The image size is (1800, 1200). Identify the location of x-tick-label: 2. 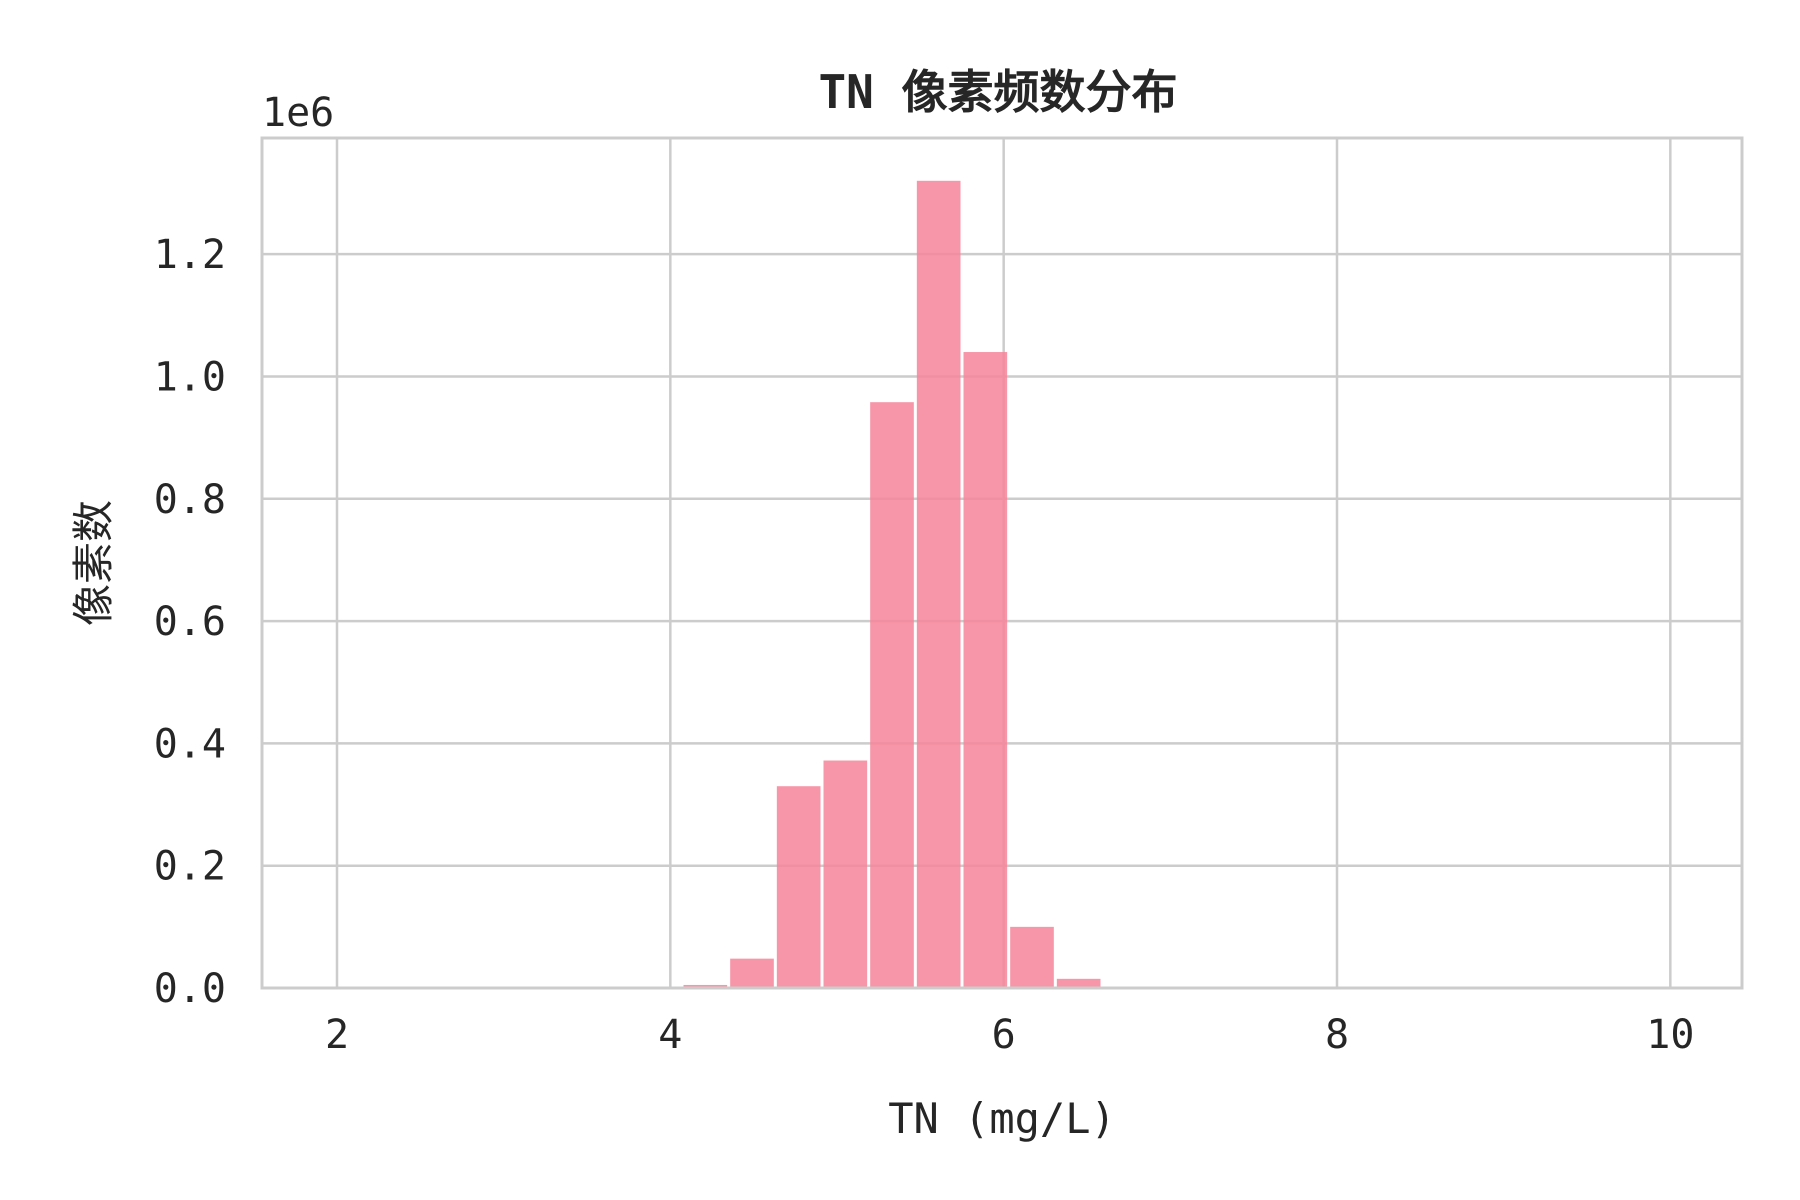
(337, 1035).